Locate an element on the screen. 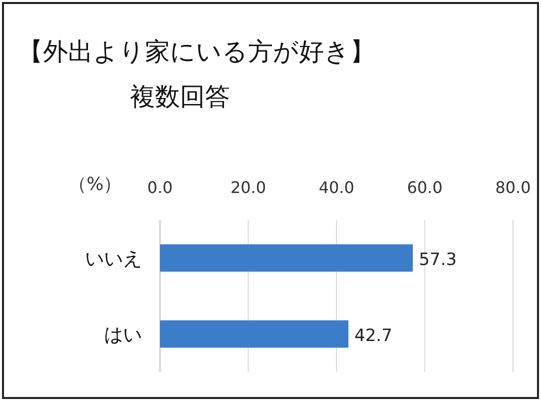  y-tick-label: いいえ is located at coordinates (113, 259).